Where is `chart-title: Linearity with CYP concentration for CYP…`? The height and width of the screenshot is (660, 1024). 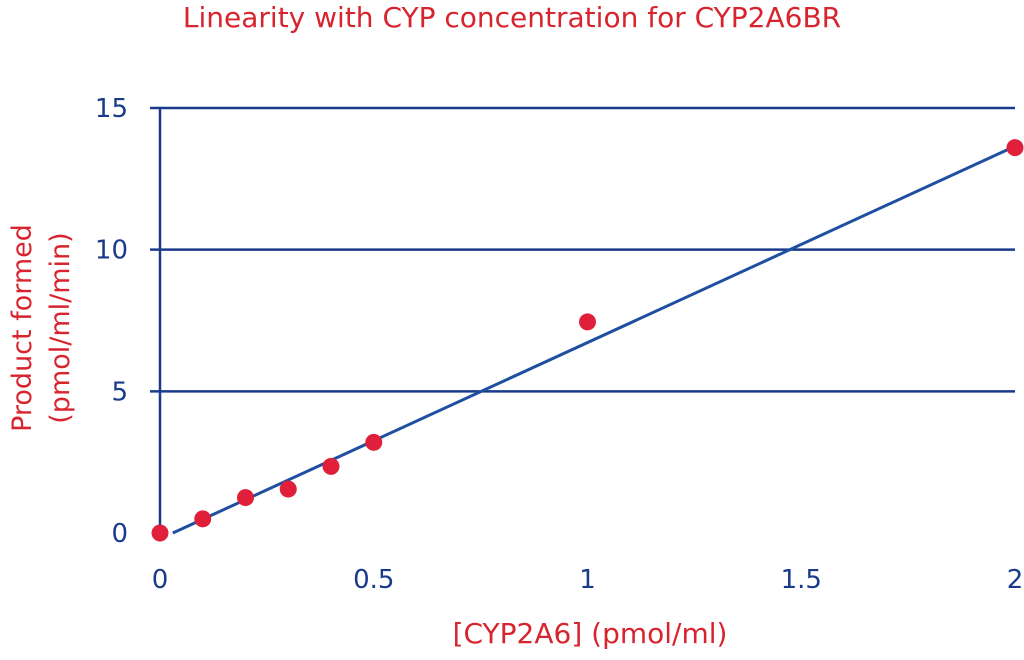
chart-title: Linearity with CYP concentration for CYP… is located at coordinates (512, 17).